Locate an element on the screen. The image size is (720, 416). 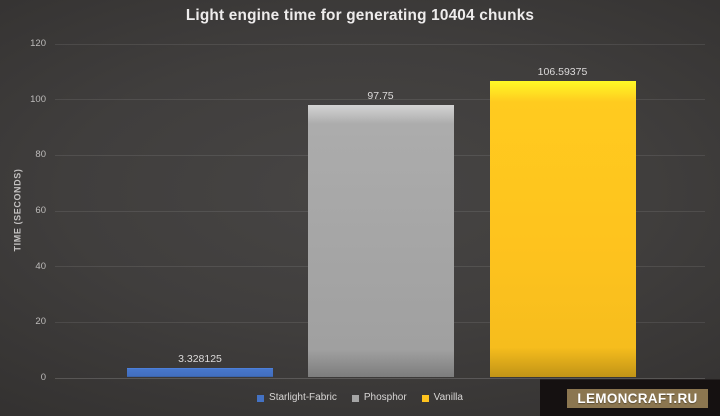
value-label-phosphor: 97.75 is located at coordinates (380, 96).